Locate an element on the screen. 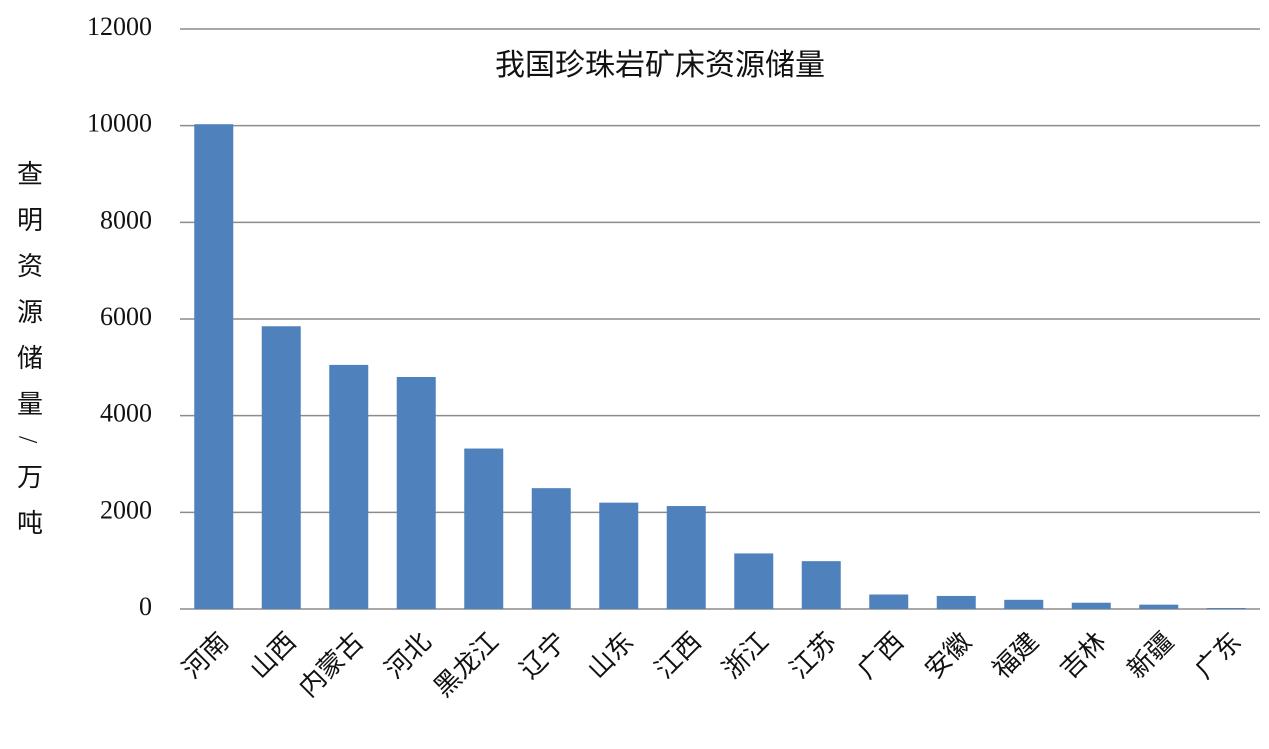 Image resolution: width=1269 pixels, height=749 pixels. y-tick-label: 2000 is located at coordinates (126, 509).